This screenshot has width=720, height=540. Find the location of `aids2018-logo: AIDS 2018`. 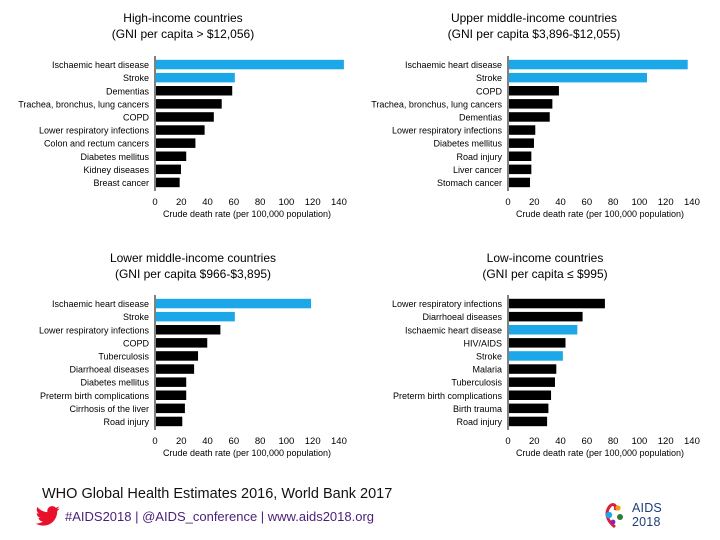

aids2018-logo: AIDS 2018 is located at coordinates (646, 515).